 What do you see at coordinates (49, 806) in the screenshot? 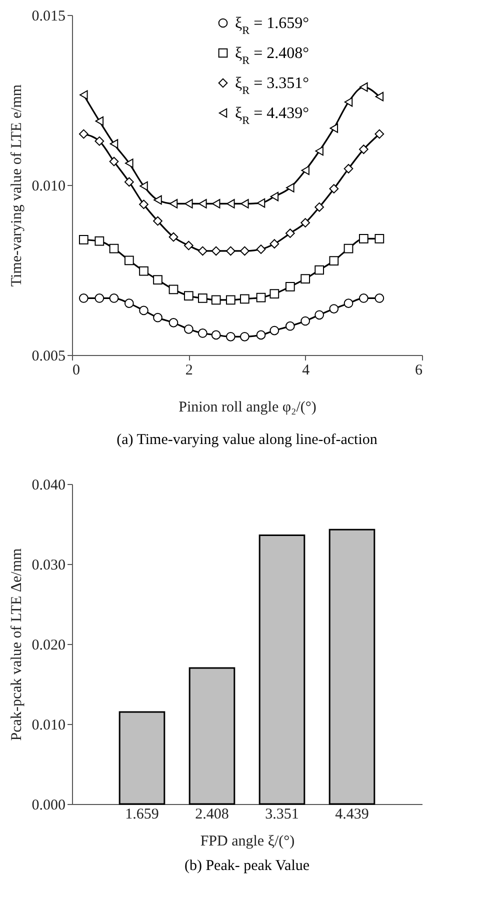
I see `y-tick-label: 0.000` at bounding box center [49, 806].